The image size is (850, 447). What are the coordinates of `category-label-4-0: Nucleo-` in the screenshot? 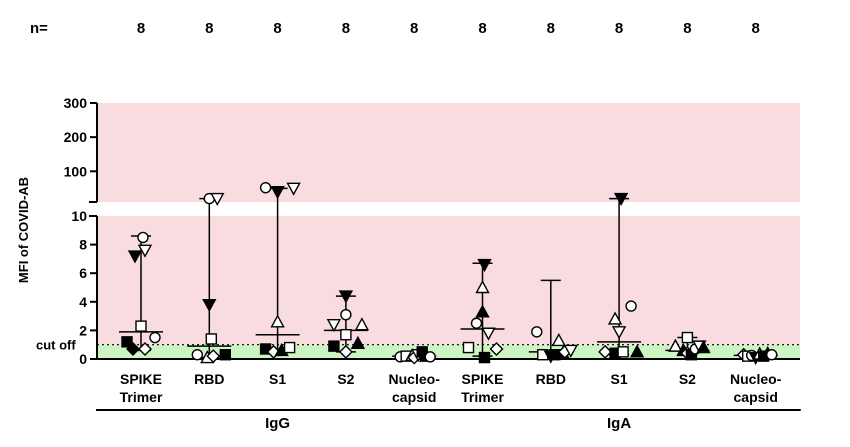 It's located at (415, 379).